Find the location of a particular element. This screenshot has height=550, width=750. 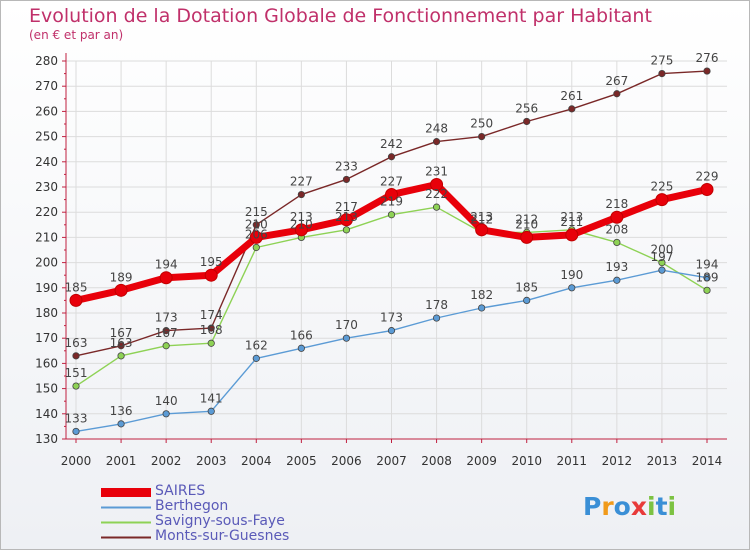

data-label-1: 182 is located at coordinates (481, 295).